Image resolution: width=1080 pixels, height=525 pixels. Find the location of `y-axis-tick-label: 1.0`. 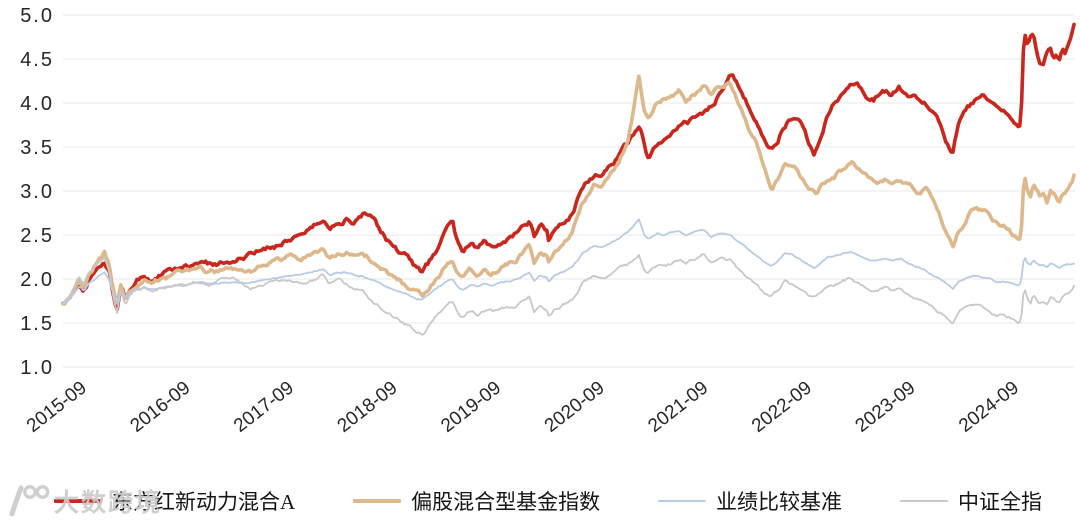

y-axis-tick-label: 1.0 is located at coordinates (37, 368).